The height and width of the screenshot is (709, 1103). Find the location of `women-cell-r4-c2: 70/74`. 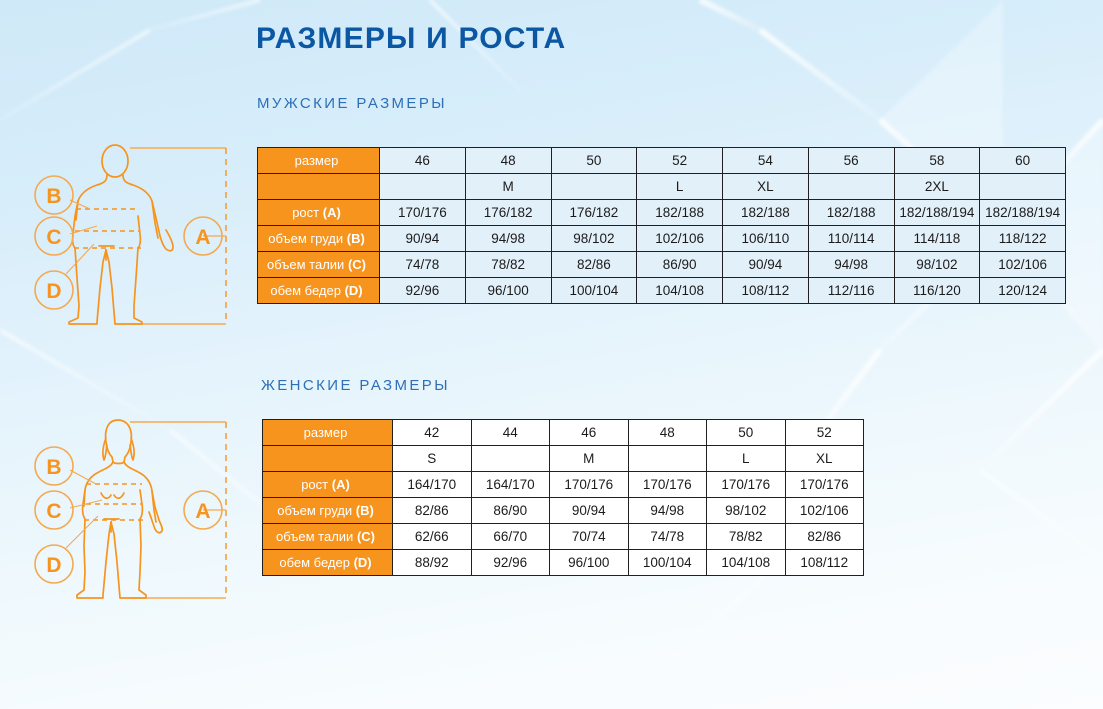

women-cell-r4-c2: 70/74 is located at coordinates (589, 536).